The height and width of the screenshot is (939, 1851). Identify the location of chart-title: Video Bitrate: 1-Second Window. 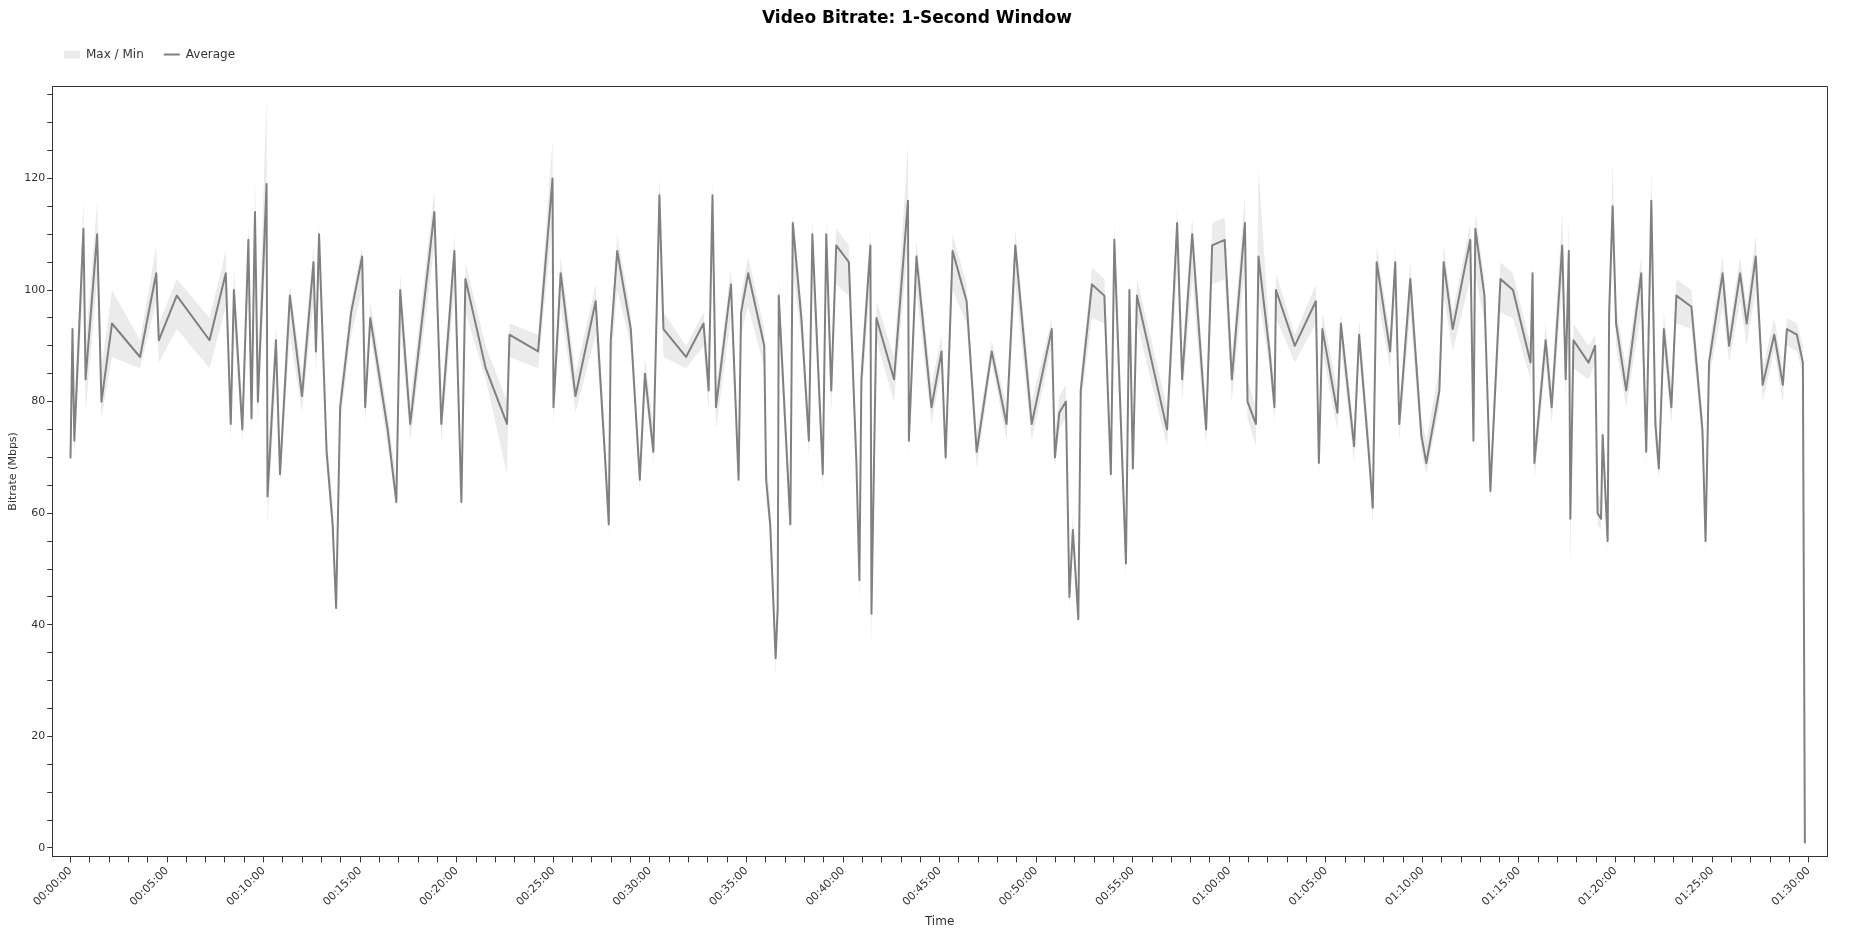
(917, 16).